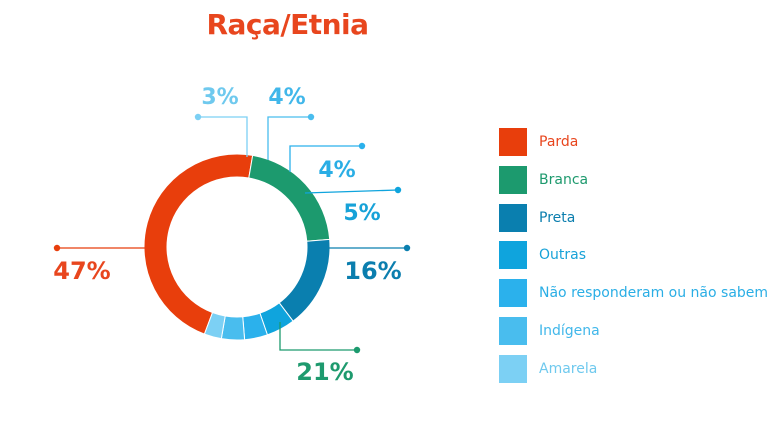  Describe the element at coordinates (569, 330) in the screenshot. I see `legend-label-5: Indígena` at that location.